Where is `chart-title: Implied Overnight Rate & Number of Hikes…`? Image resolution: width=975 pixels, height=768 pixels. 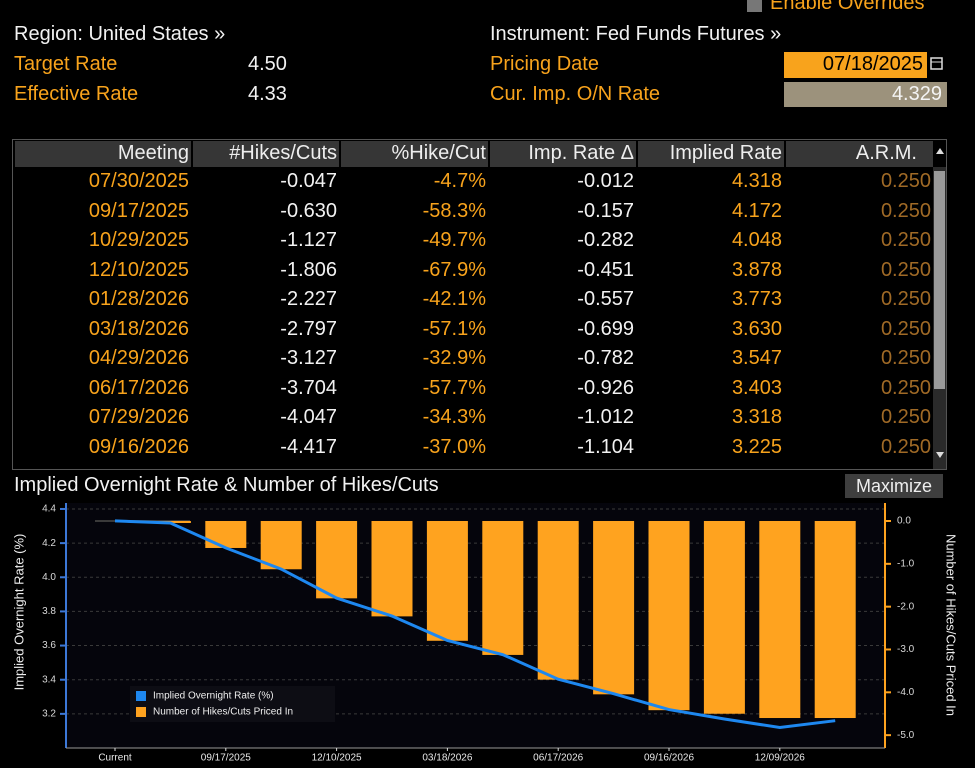
chart-title: Implied Overnight Rate & Number of Hikes… is located at coordinates (226, 485).